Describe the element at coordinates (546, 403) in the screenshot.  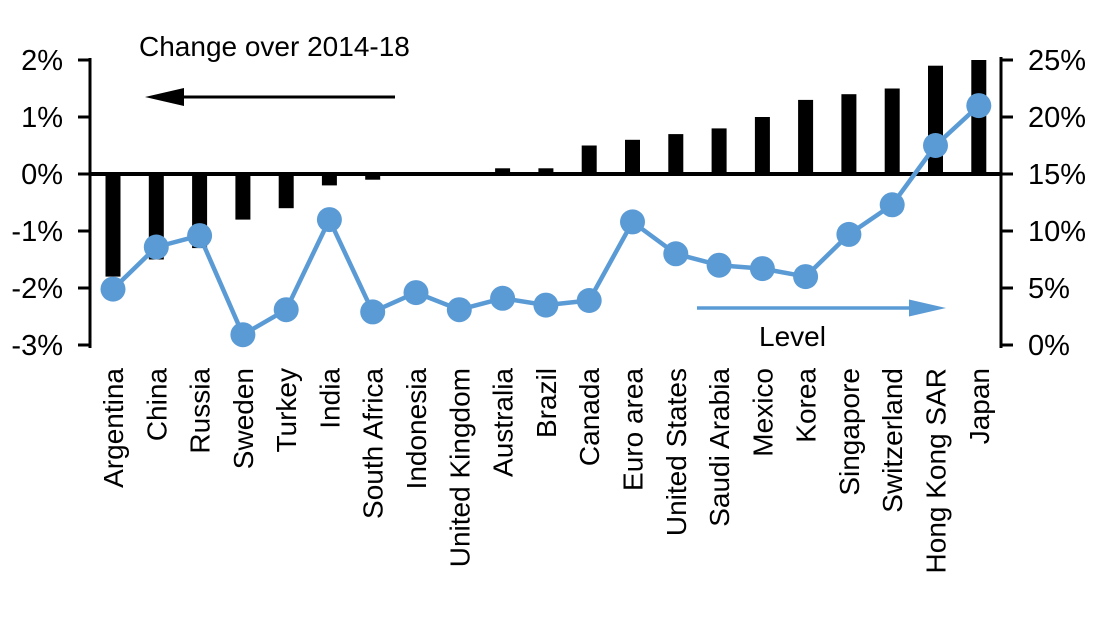
I see `category-label: Brazil` at that location.